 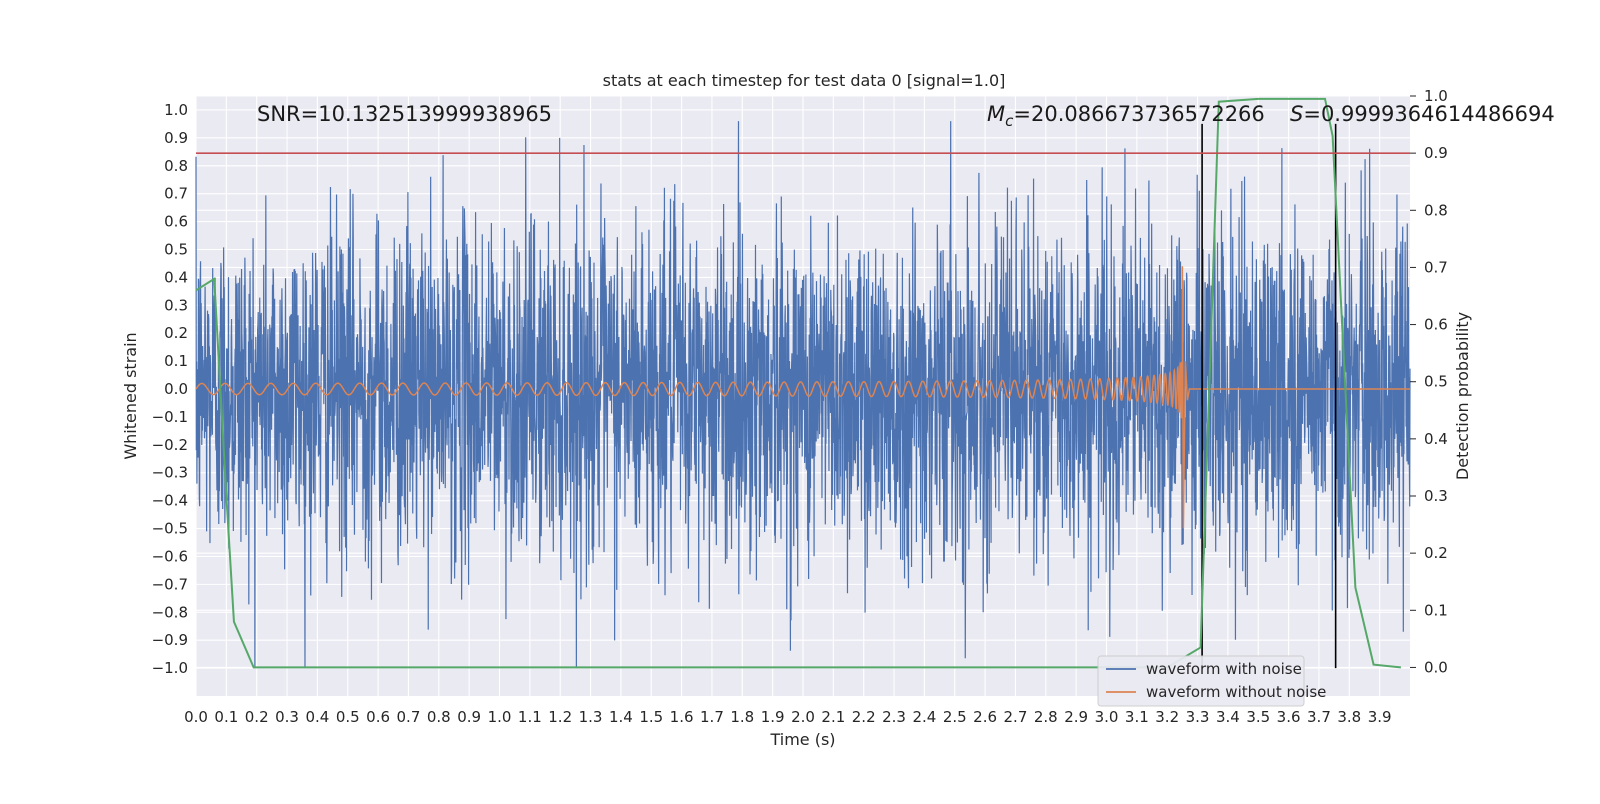 I want to click on y-tick-label: −0.8, so click(x=170, y=612).